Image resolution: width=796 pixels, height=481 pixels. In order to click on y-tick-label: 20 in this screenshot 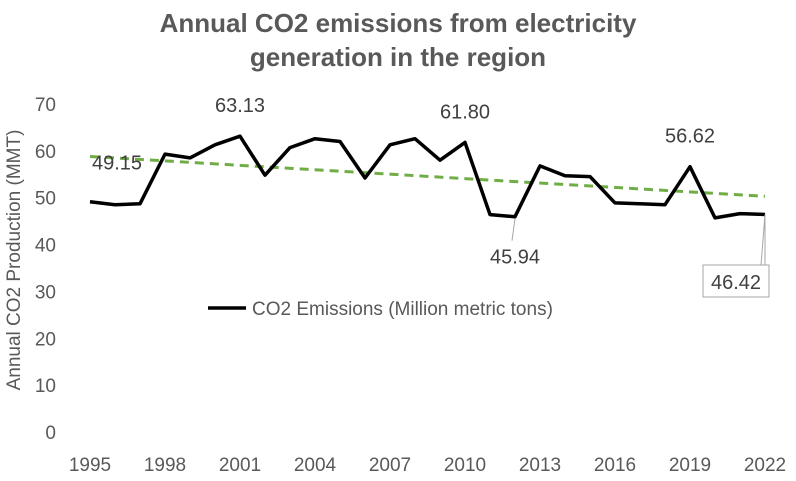, I will do `click(45, 339)`.